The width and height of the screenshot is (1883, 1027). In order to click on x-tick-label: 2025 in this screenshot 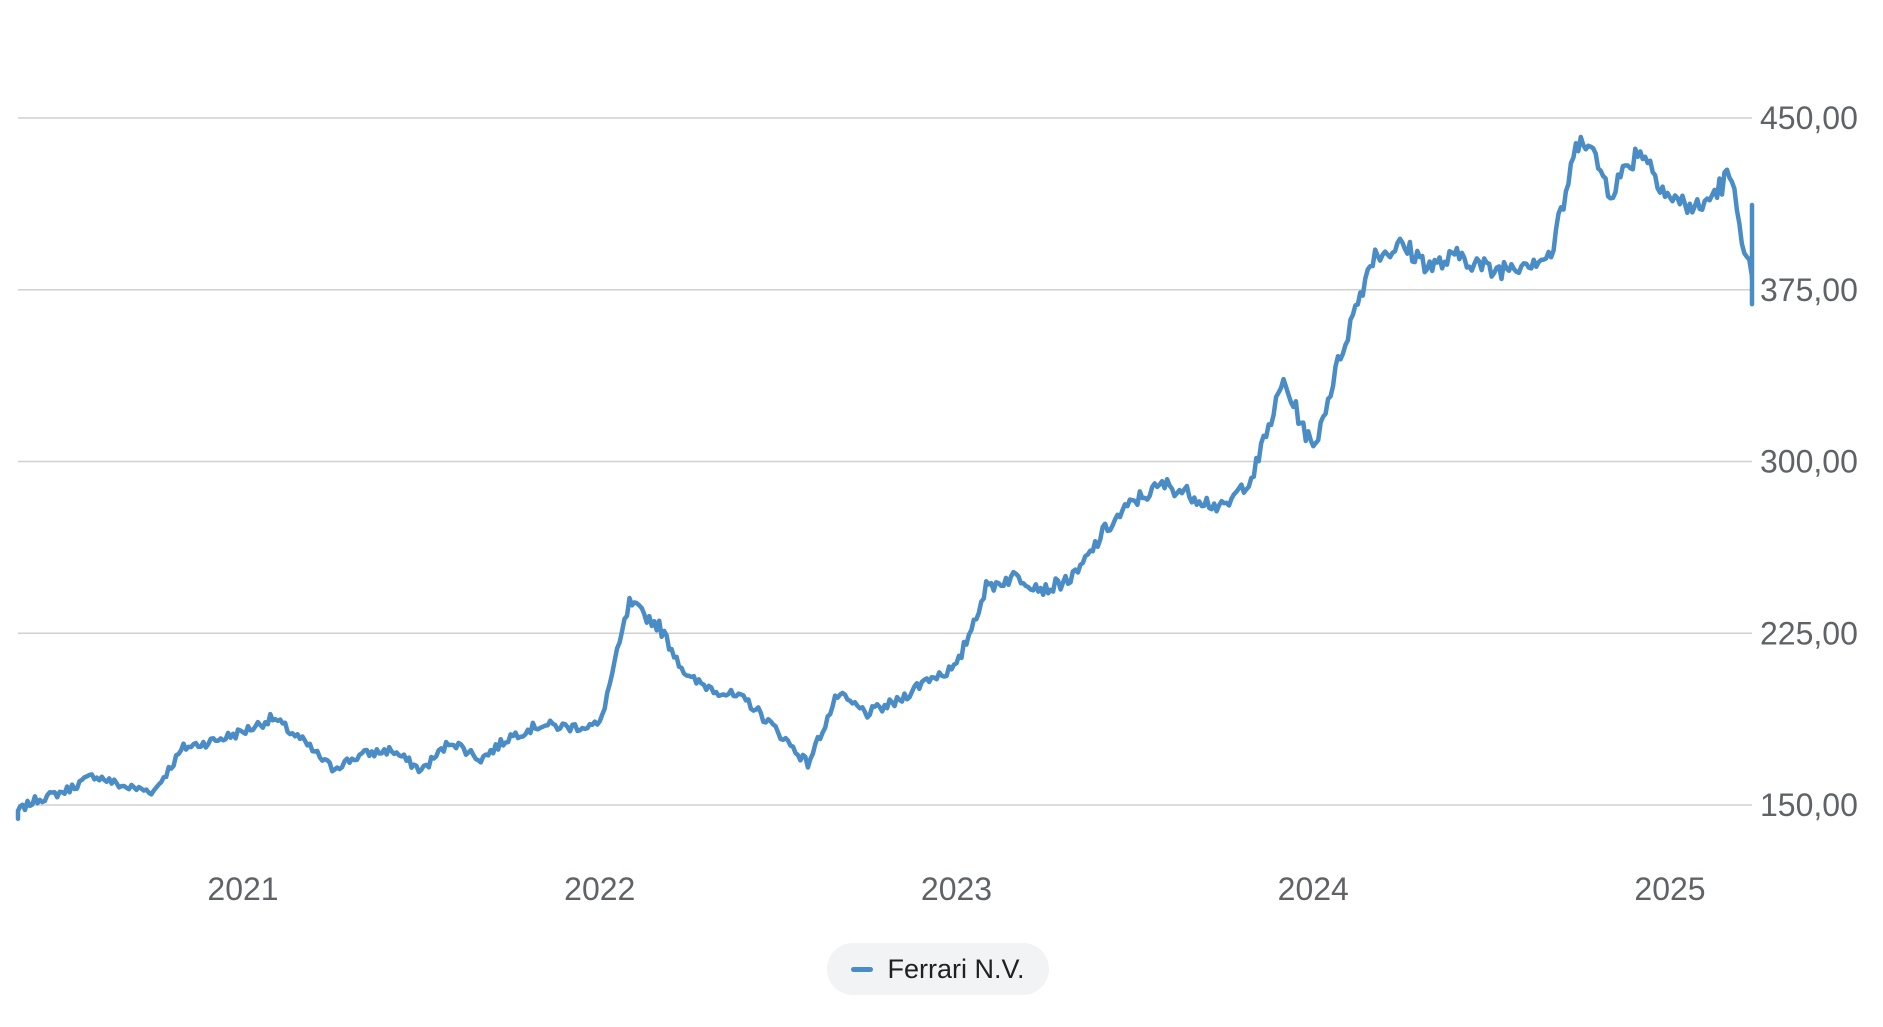, I will do `click(1669, 889)`.